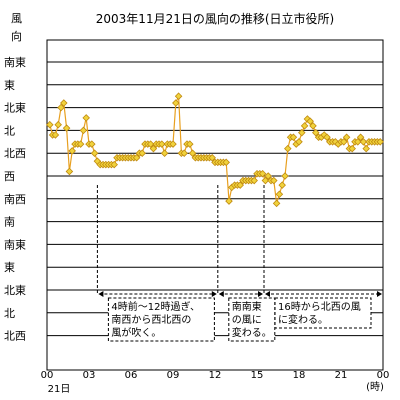 This screenshot has width=400, height=400. I want to click on y-tick-label: 南, so click(9, 222).